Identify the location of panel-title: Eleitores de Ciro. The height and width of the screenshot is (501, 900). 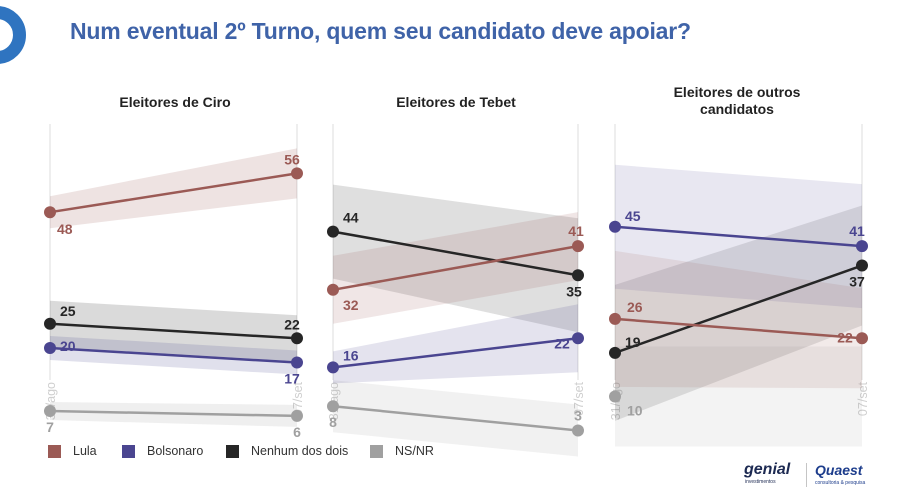
(174, 102).